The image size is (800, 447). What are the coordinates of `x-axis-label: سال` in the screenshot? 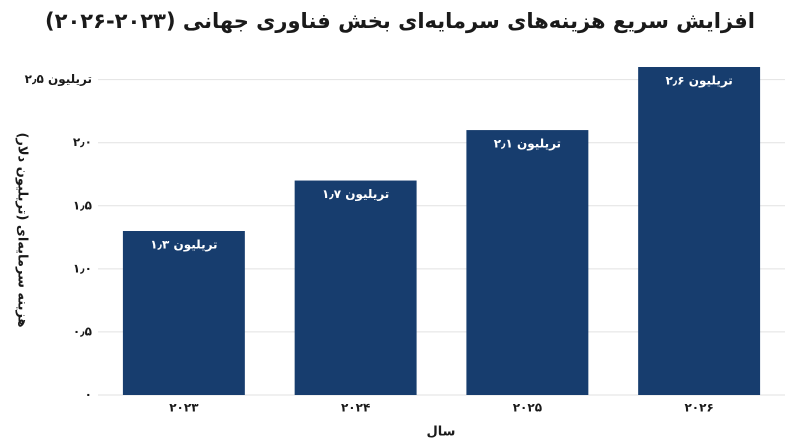 It's located at (441, 432).